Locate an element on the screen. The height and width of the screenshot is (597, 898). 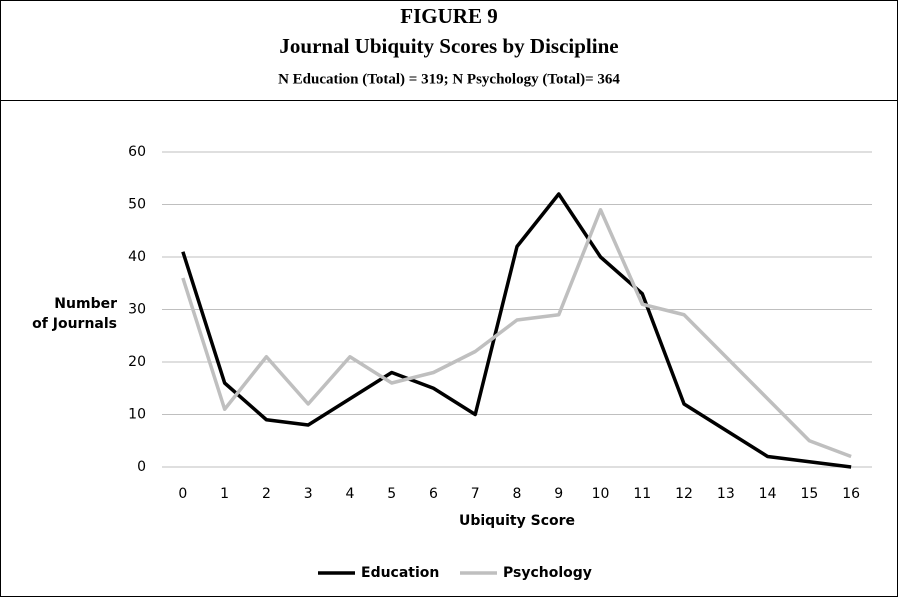
x-tick-label: 0 is located at coordinates (182, 494).